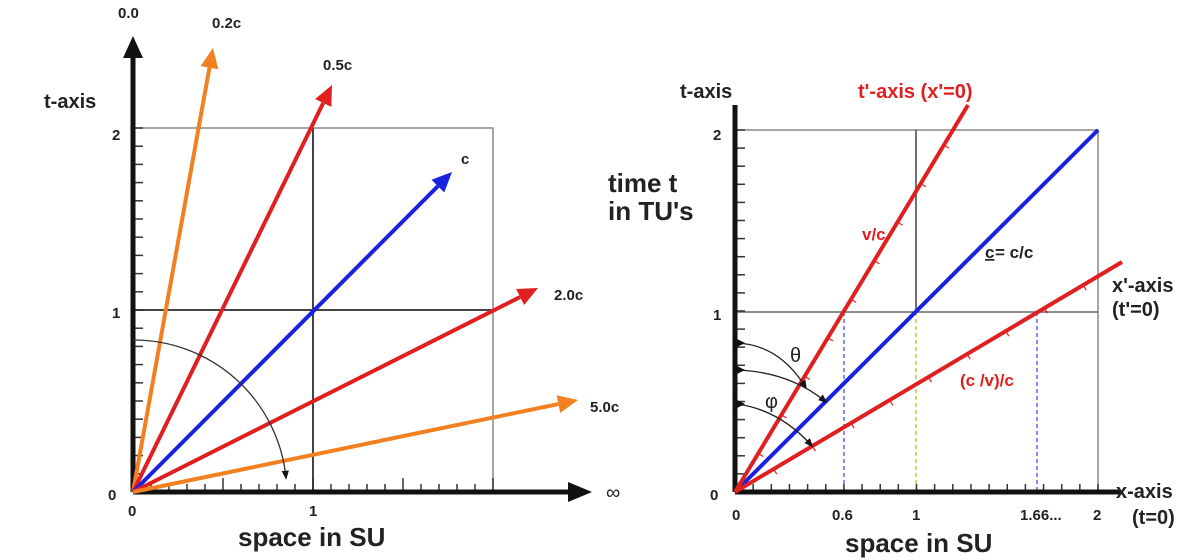 The width and height of the screenshot is (1200, 560). Describe the element at coordinates (228, 297) in the screenshot. I see `worldline-0.5c` at that location.